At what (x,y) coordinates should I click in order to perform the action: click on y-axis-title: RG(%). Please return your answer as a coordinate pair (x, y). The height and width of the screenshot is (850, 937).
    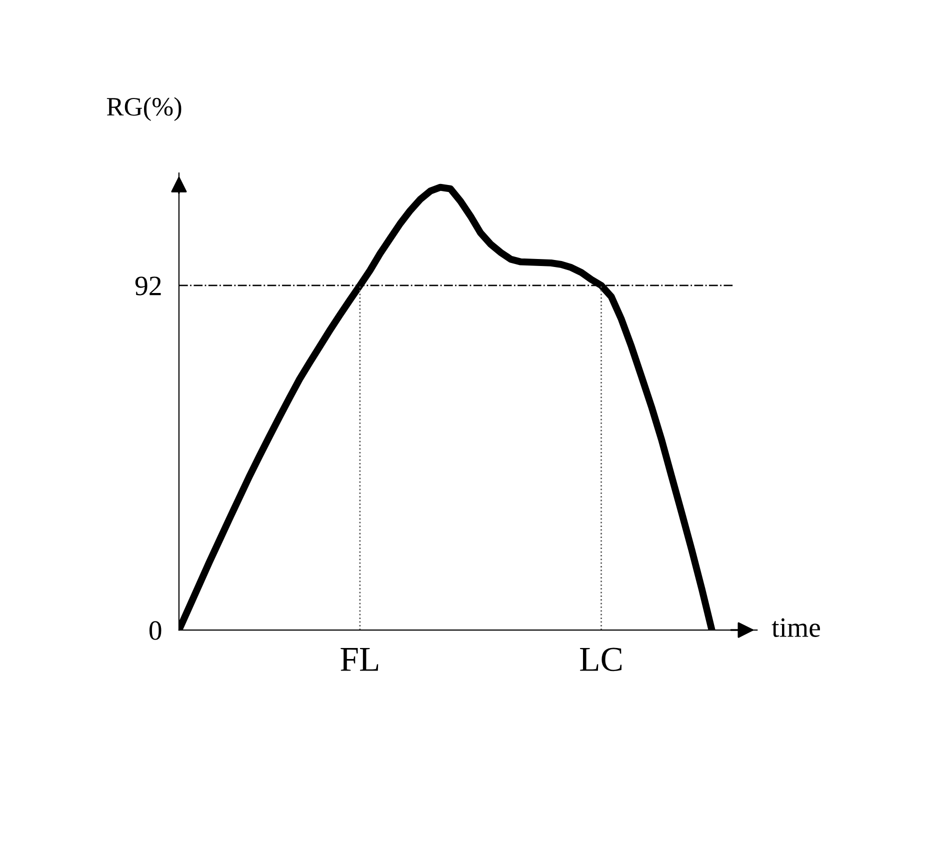
    Looking at the image, I should click on (144, 109).